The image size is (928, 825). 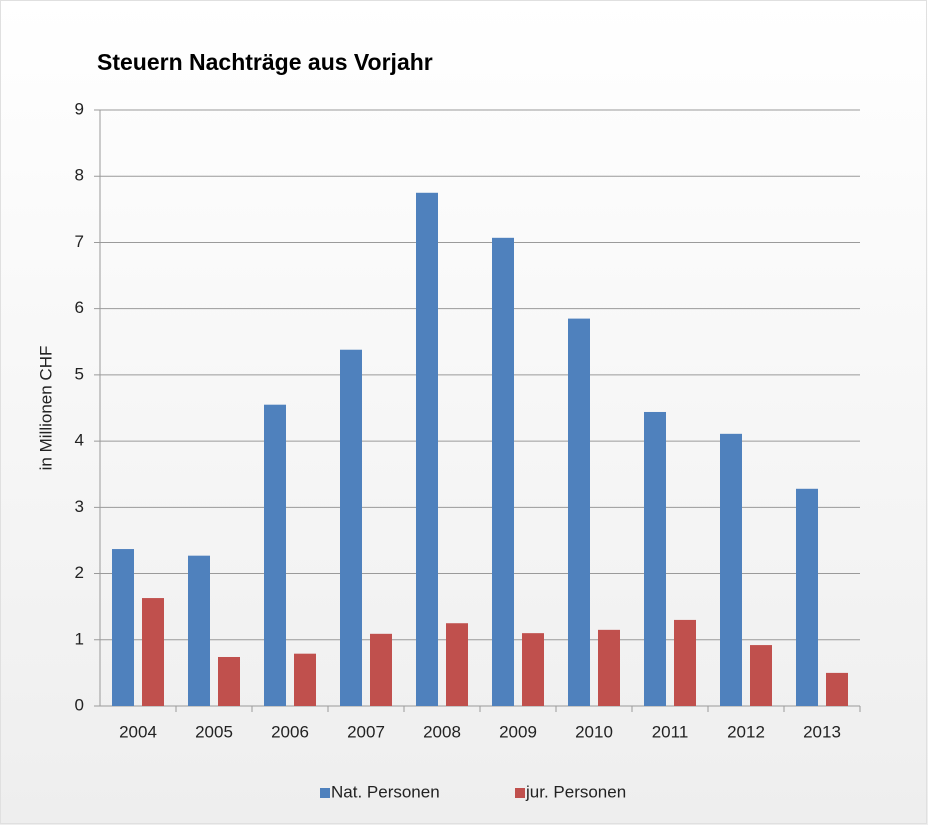 What do you see at coordinates (79, 572) in the screenshot?
I see `y-tick-label: 2` at bounding box center [79, 572].